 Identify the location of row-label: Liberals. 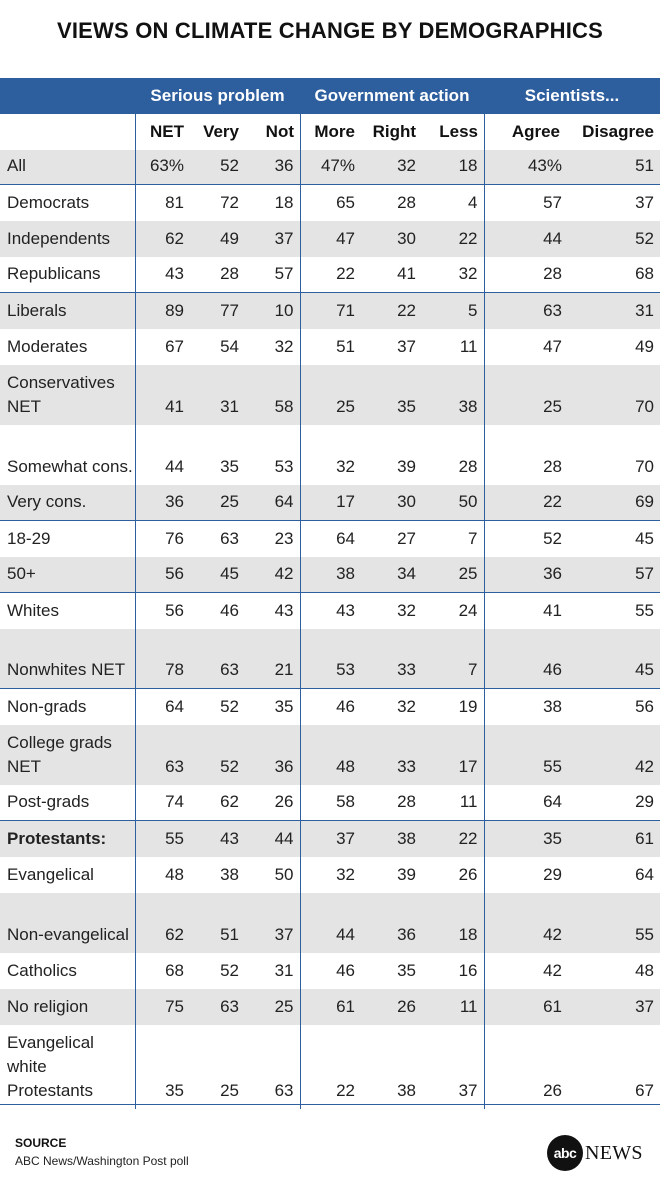
(67, 310).